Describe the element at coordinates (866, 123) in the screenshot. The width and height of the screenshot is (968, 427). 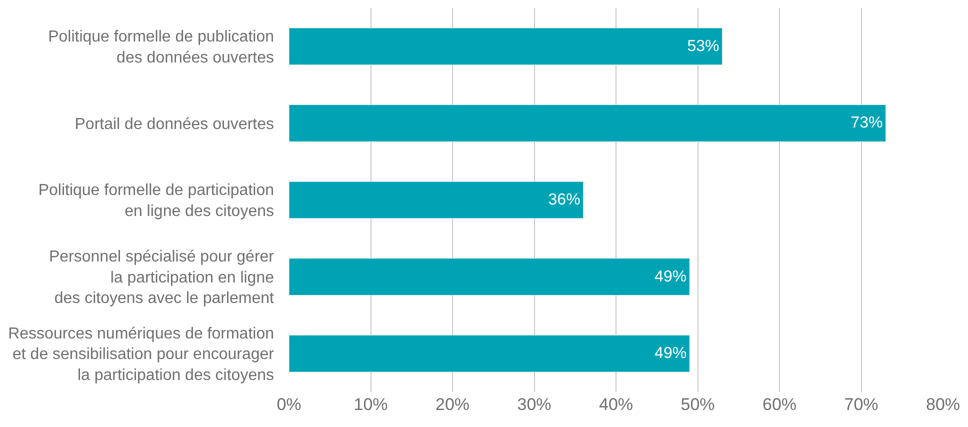
I see `data-label: 73%` at that location.